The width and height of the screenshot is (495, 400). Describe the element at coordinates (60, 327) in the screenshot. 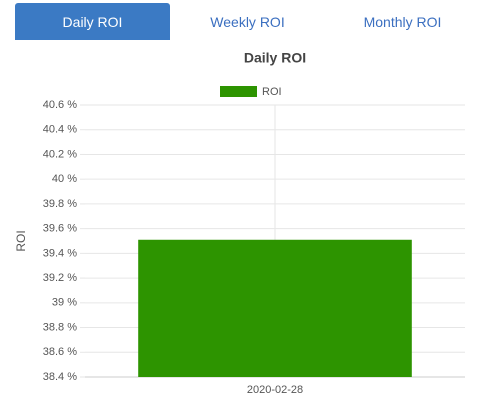

I see `y-tick-label: 38.8 %` at that location.